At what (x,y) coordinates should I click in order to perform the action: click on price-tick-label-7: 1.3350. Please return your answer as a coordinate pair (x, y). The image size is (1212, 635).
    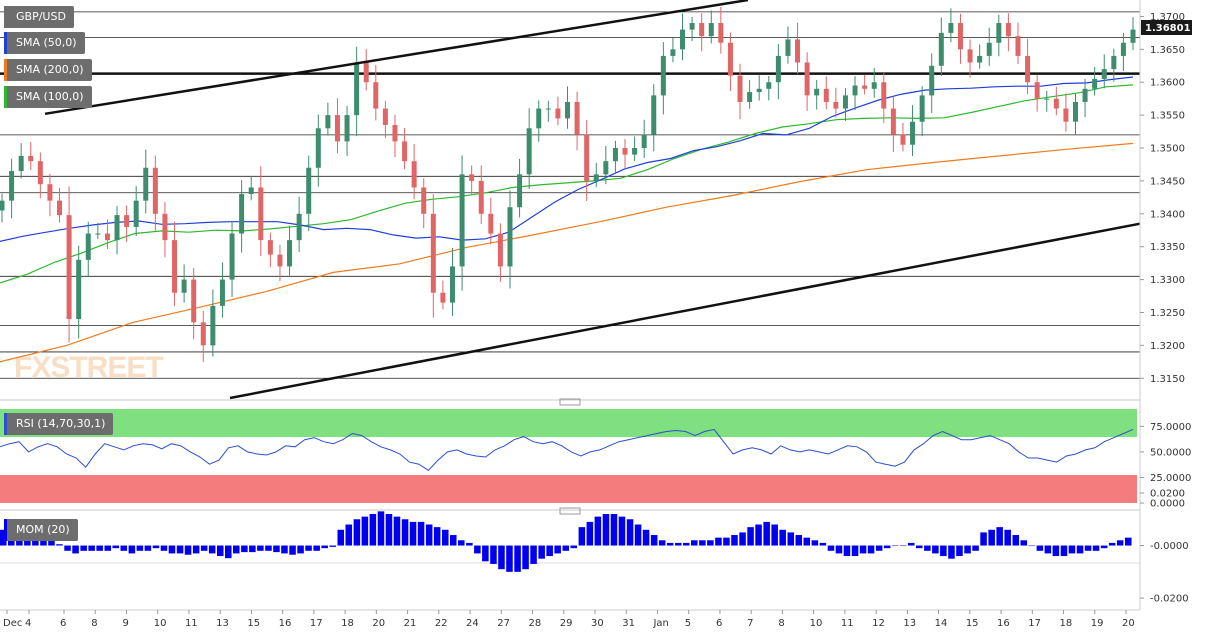
    Looking at the image, I should click on (1167, 247).